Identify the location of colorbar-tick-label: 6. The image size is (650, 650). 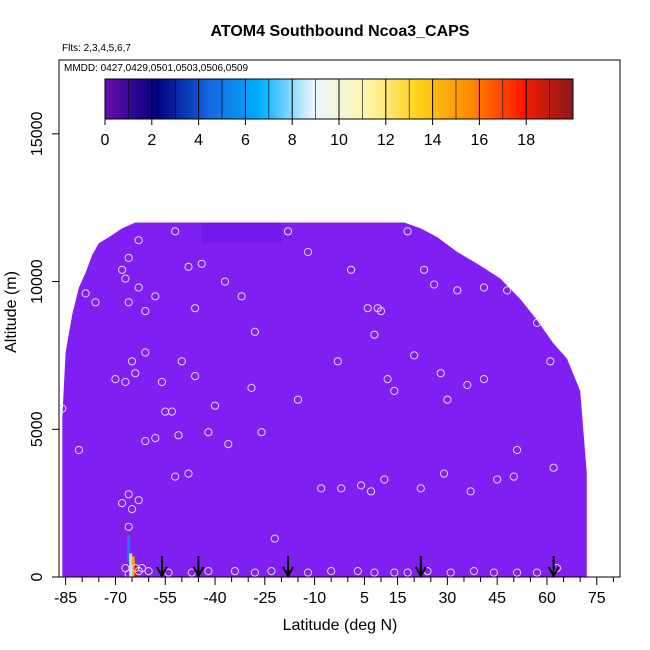
(245, 140).